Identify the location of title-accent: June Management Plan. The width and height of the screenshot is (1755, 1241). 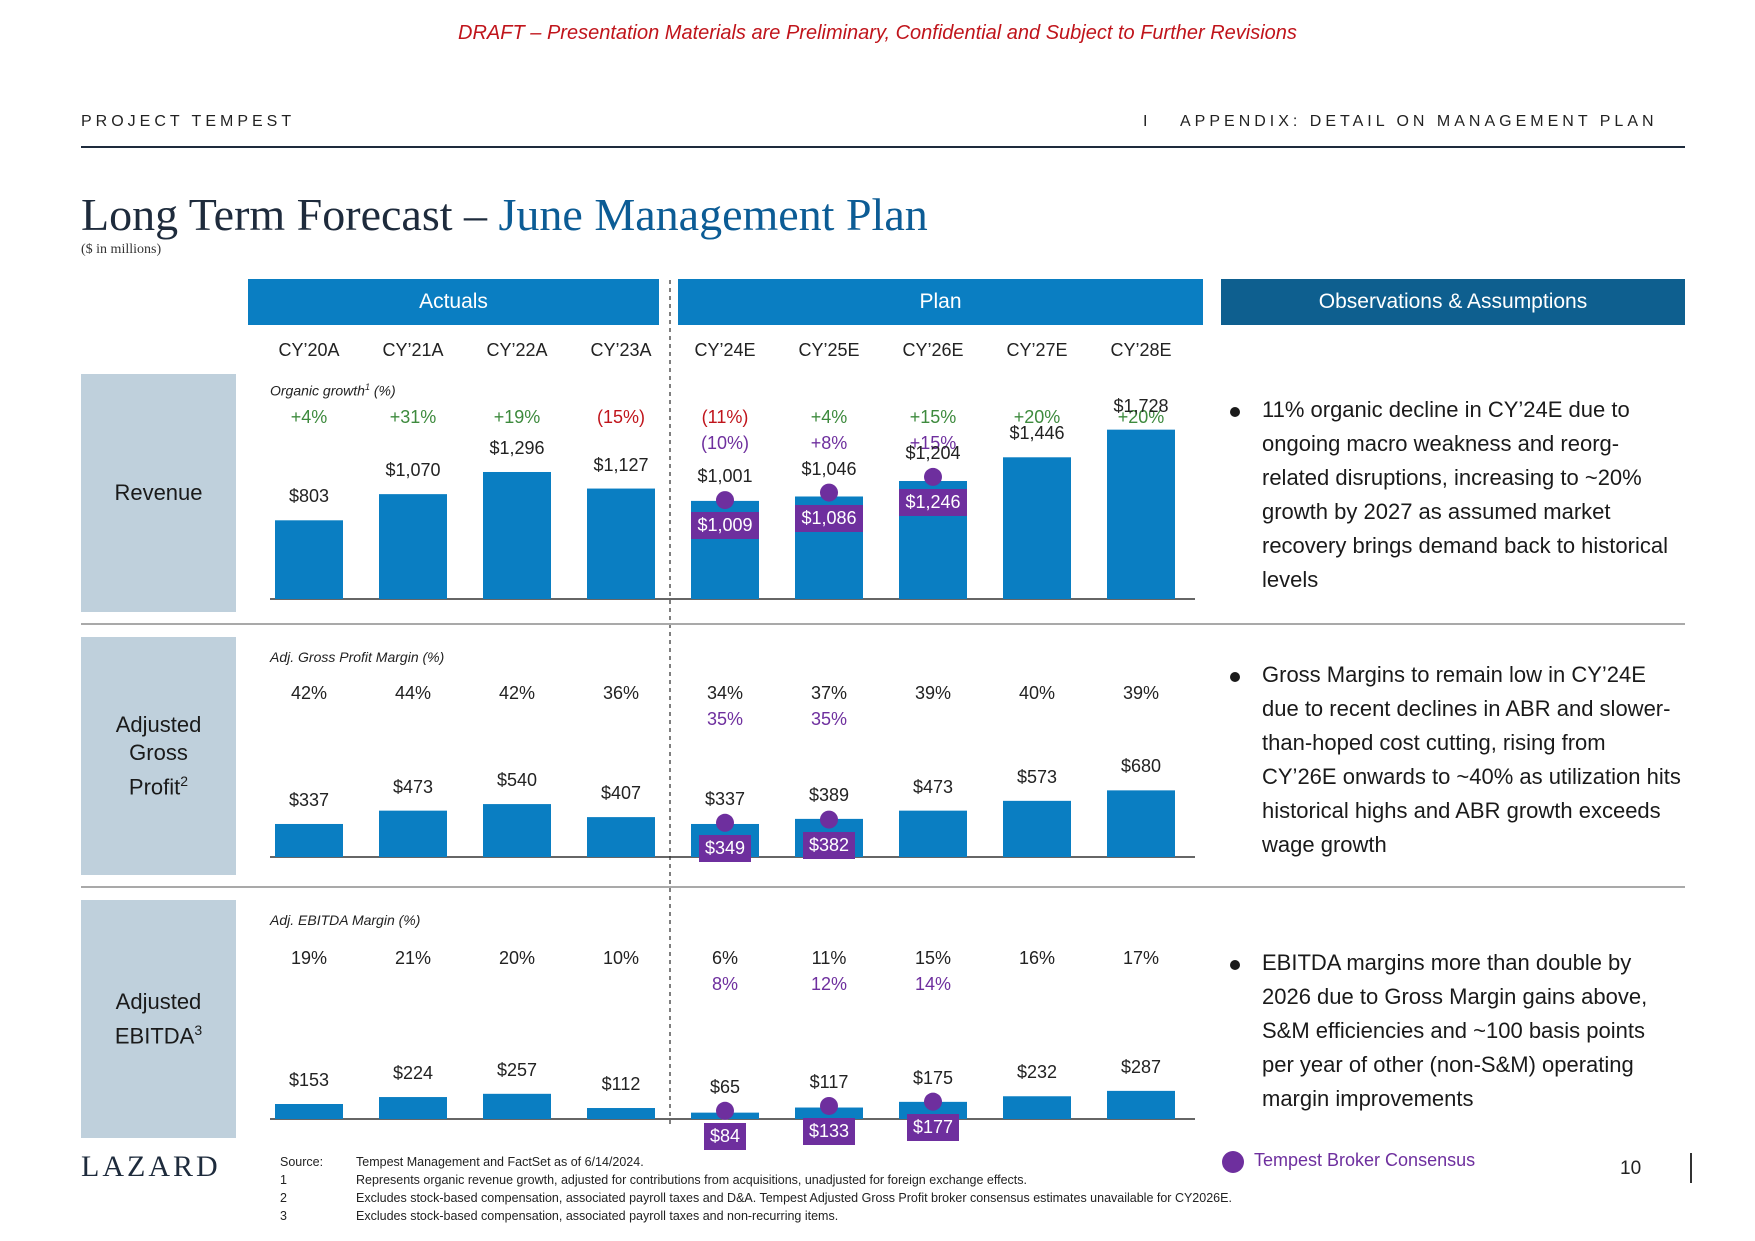
(713, 214).